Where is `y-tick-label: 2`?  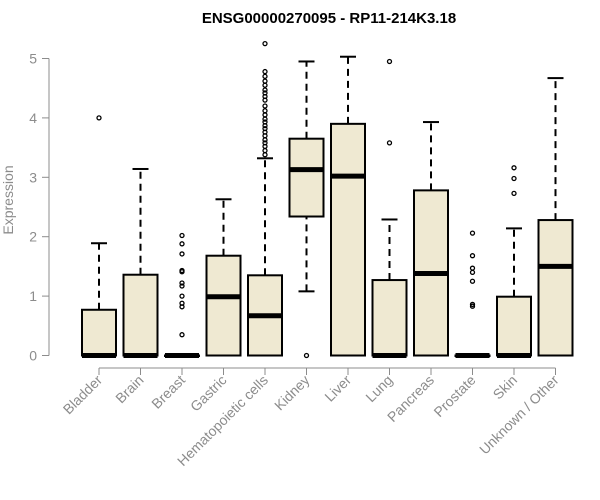 y-tick-label: 2 is located at coordinates (33, 237).